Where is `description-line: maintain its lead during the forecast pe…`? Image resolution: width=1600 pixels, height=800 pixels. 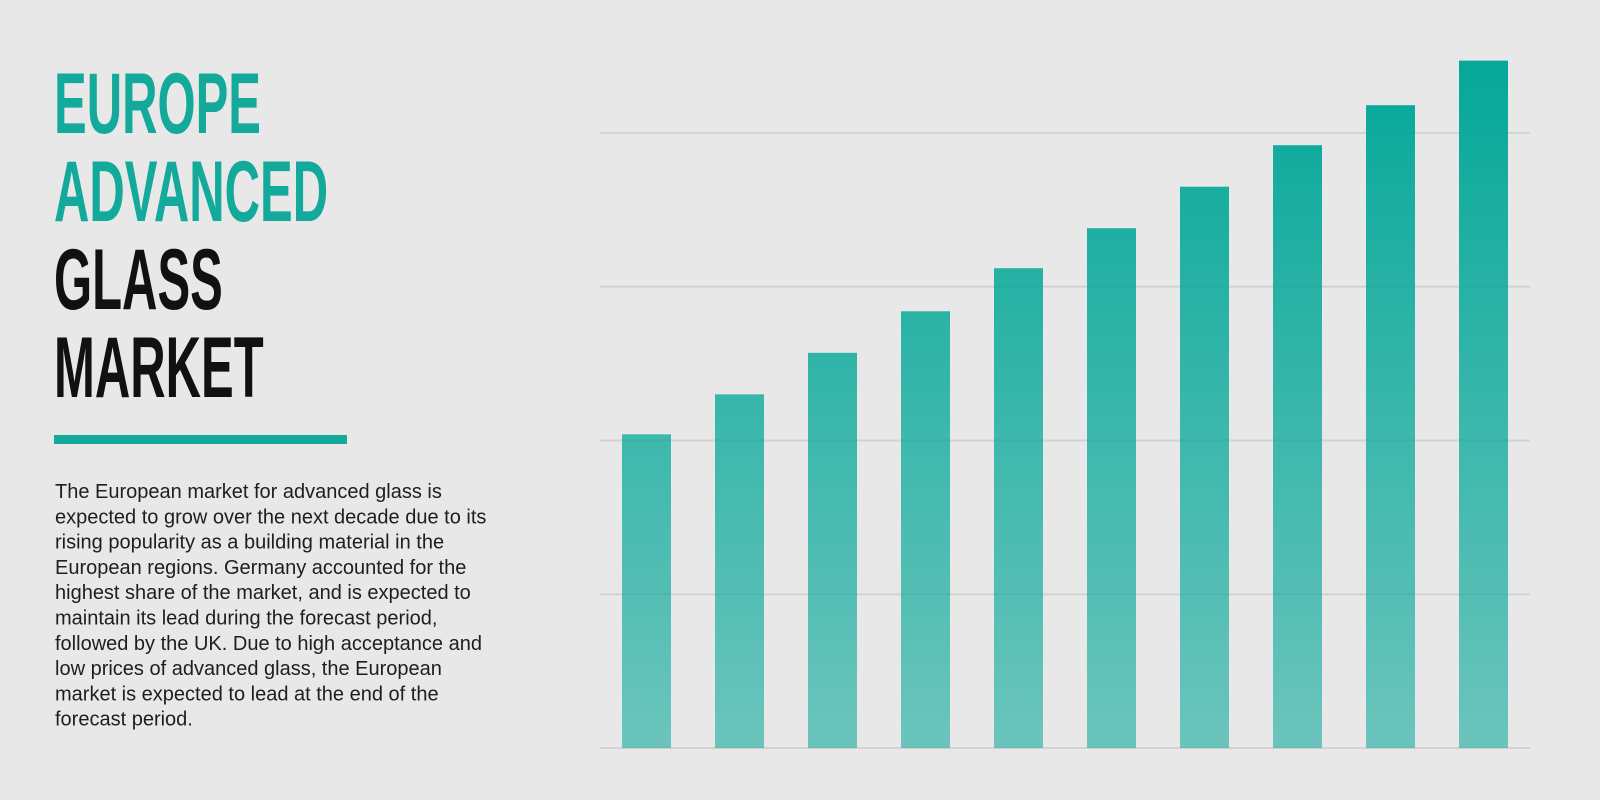
description-line: maintain its lead during the forecast pe… is located at coordinates (246, 619).